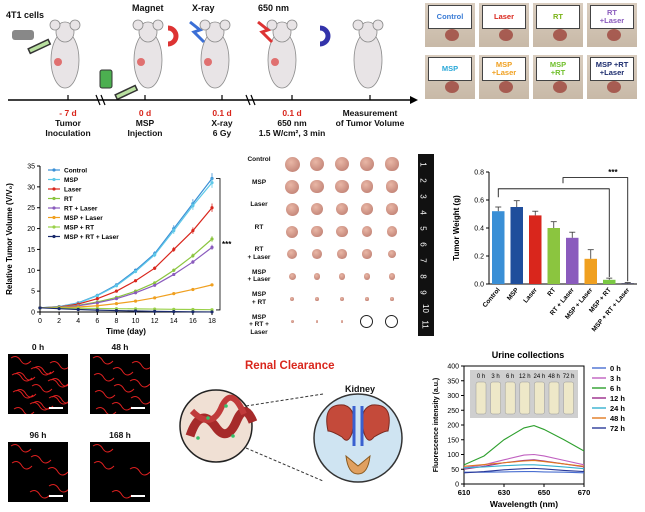  Describe the element at coordinates (68, 123) in the screenshot. I see `timeline-step: - 7 d Tumor Inoculation` at that location.